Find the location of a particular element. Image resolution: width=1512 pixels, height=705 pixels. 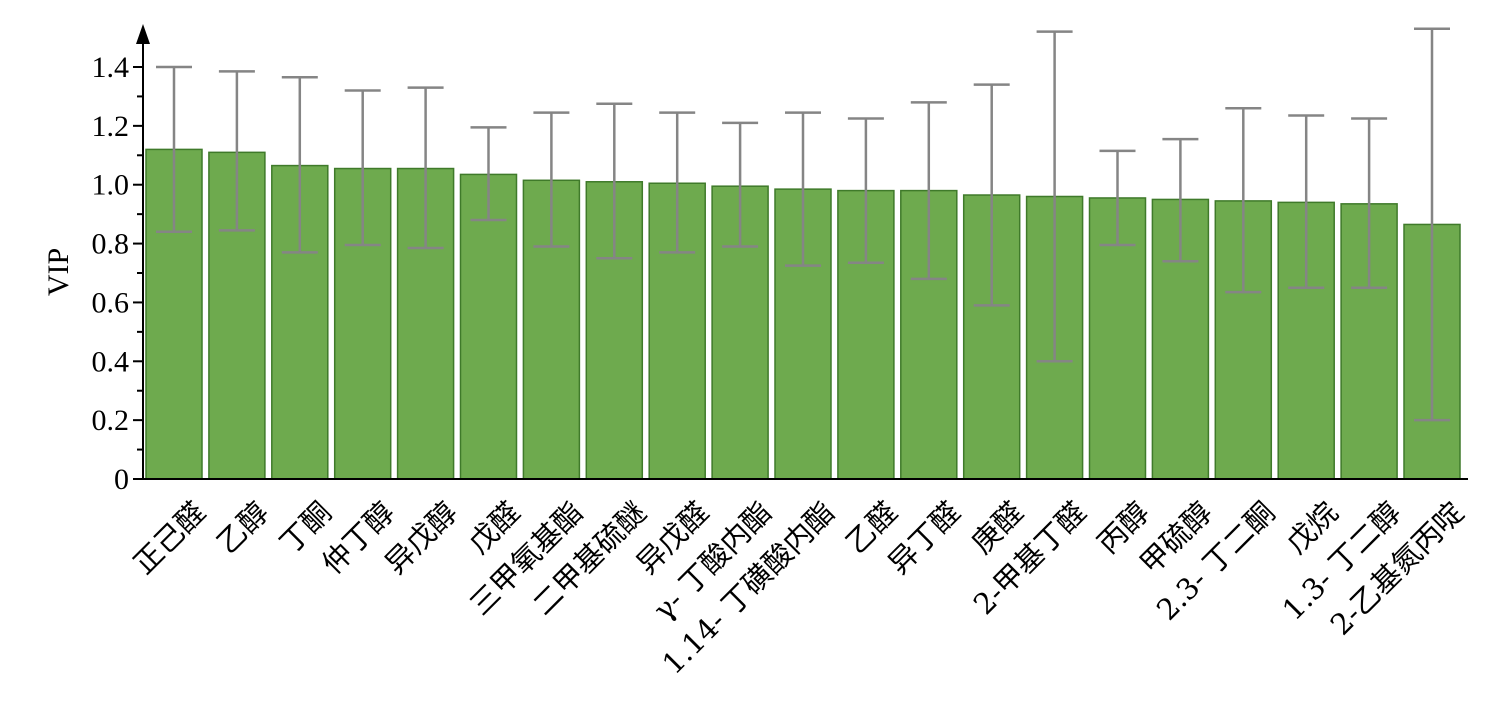

x-tick-label: 正己醛 is located at coordinates (170, 538).